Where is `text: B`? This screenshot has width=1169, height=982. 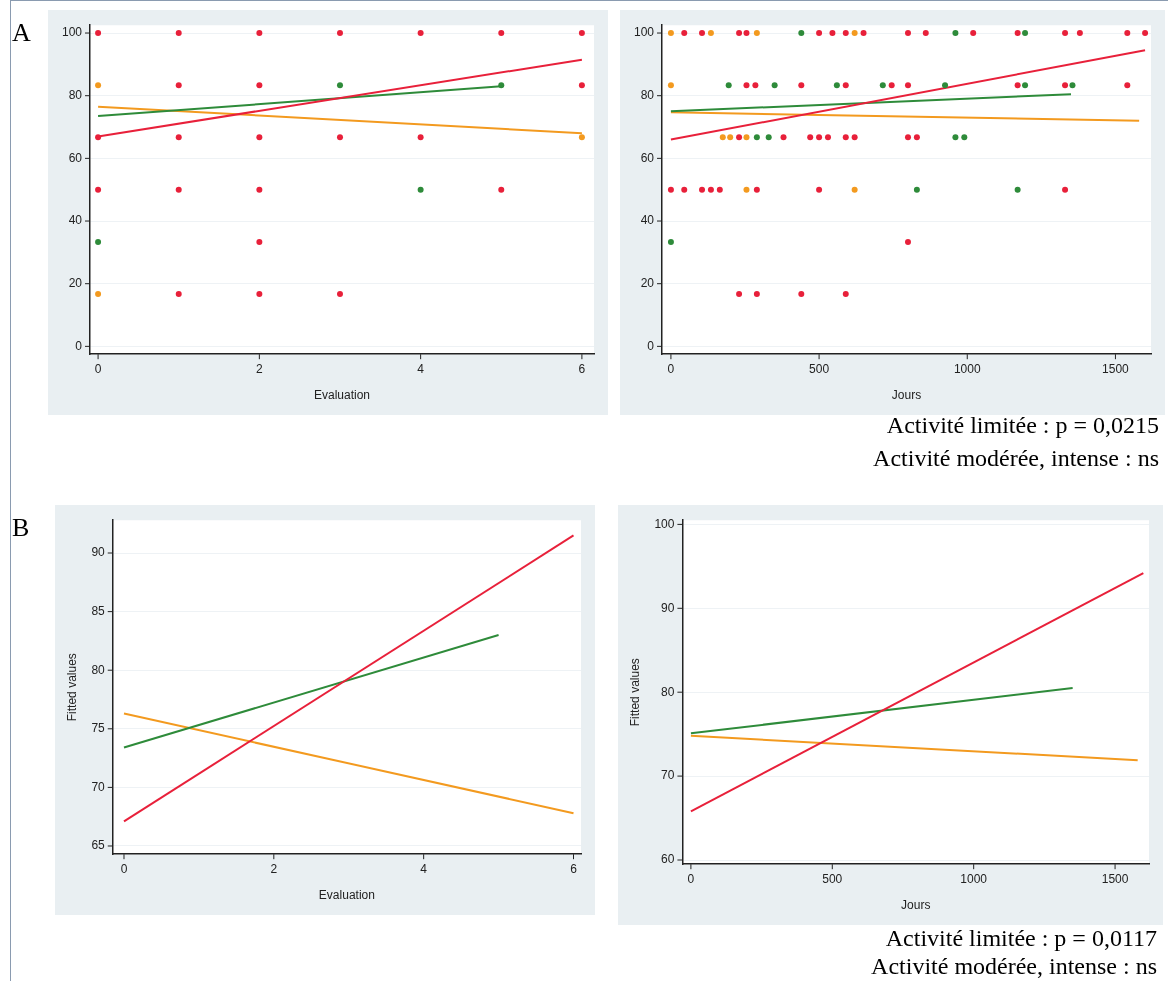
text: B is located at coordinates (21, 528).